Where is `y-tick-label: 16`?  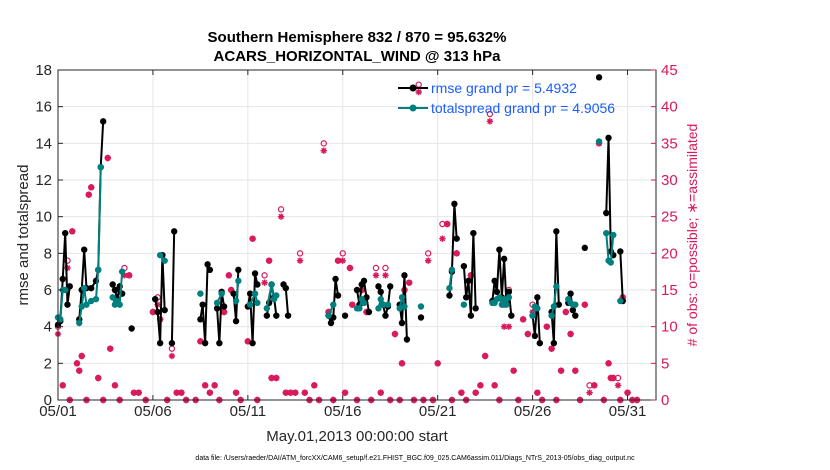 y-tick-label: 16 is located at coordinates (43, 107).